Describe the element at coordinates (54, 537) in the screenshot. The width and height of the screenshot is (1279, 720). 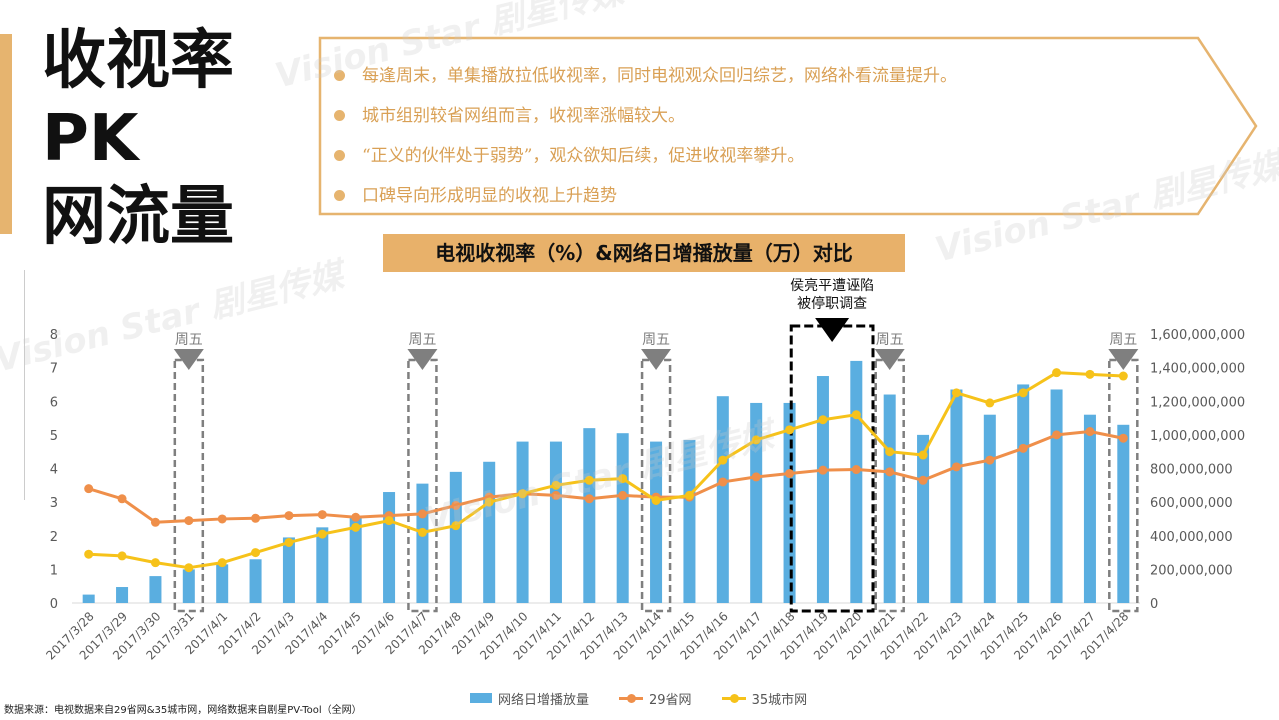
I see `y-left-tick-label: 2` at that location.